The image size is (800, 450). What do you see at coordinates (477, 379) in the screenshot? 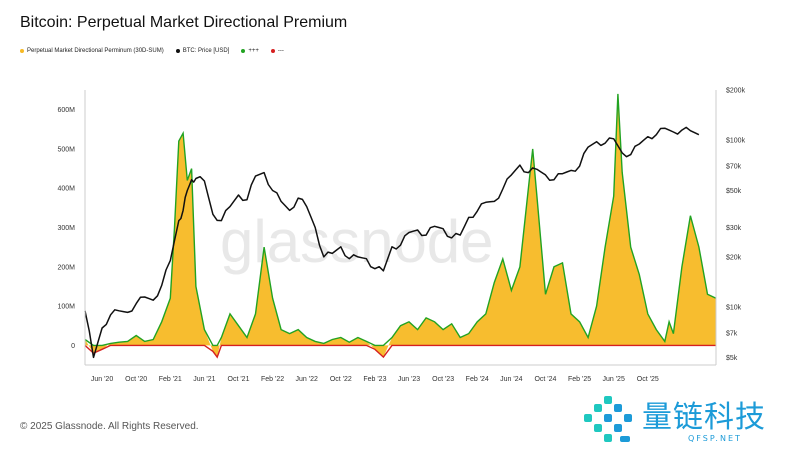
I see `x-tick-label: Feb '24` at bounding box center [477, 379].